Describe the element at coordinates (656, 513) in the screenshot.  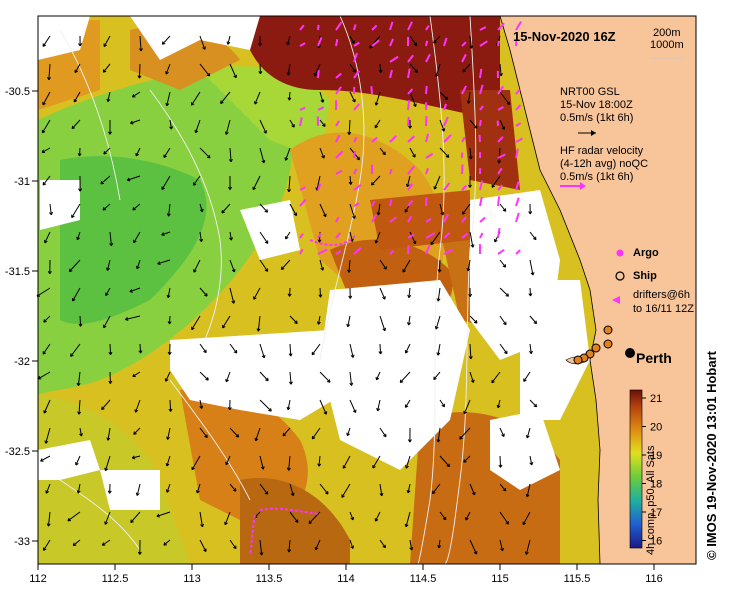
I see `colorbar-tick-label: 17` at that location.